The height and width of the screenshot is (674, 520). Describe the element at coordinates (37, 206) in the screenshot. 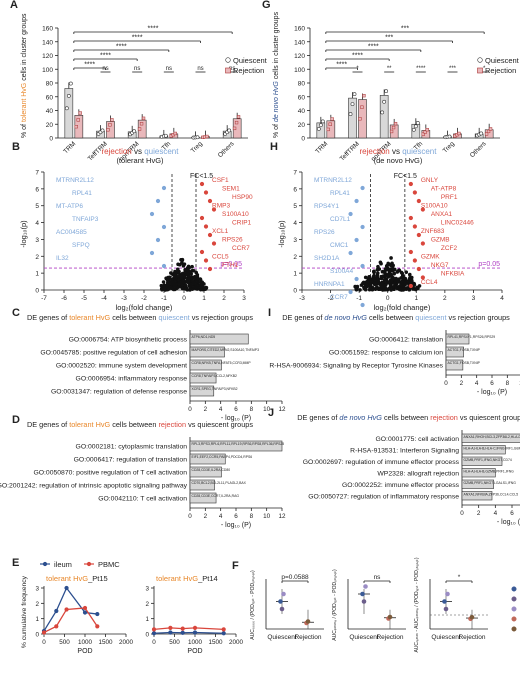

I see `y-tick-label: 5` at that location.